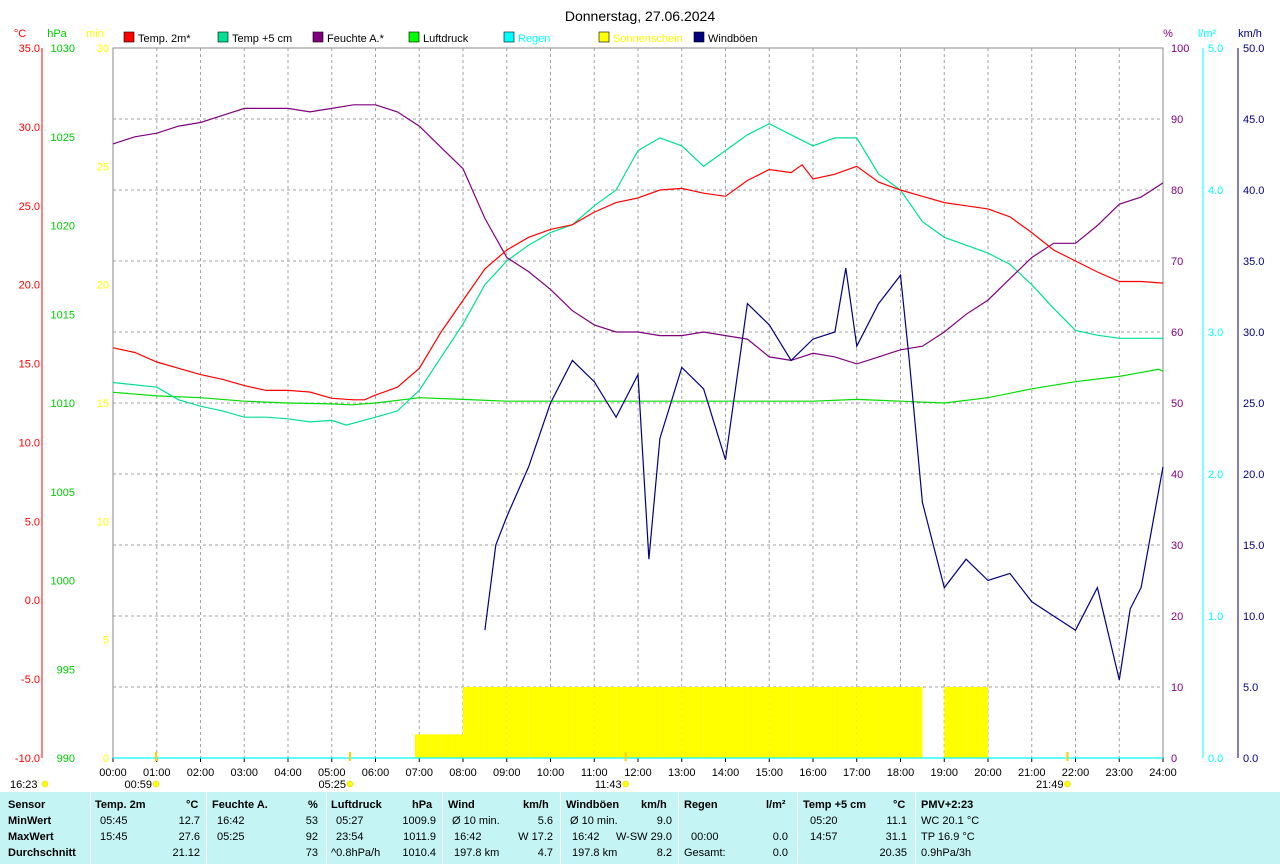  I want to click on min-temp5-value: 11.1, so click(896, 821).